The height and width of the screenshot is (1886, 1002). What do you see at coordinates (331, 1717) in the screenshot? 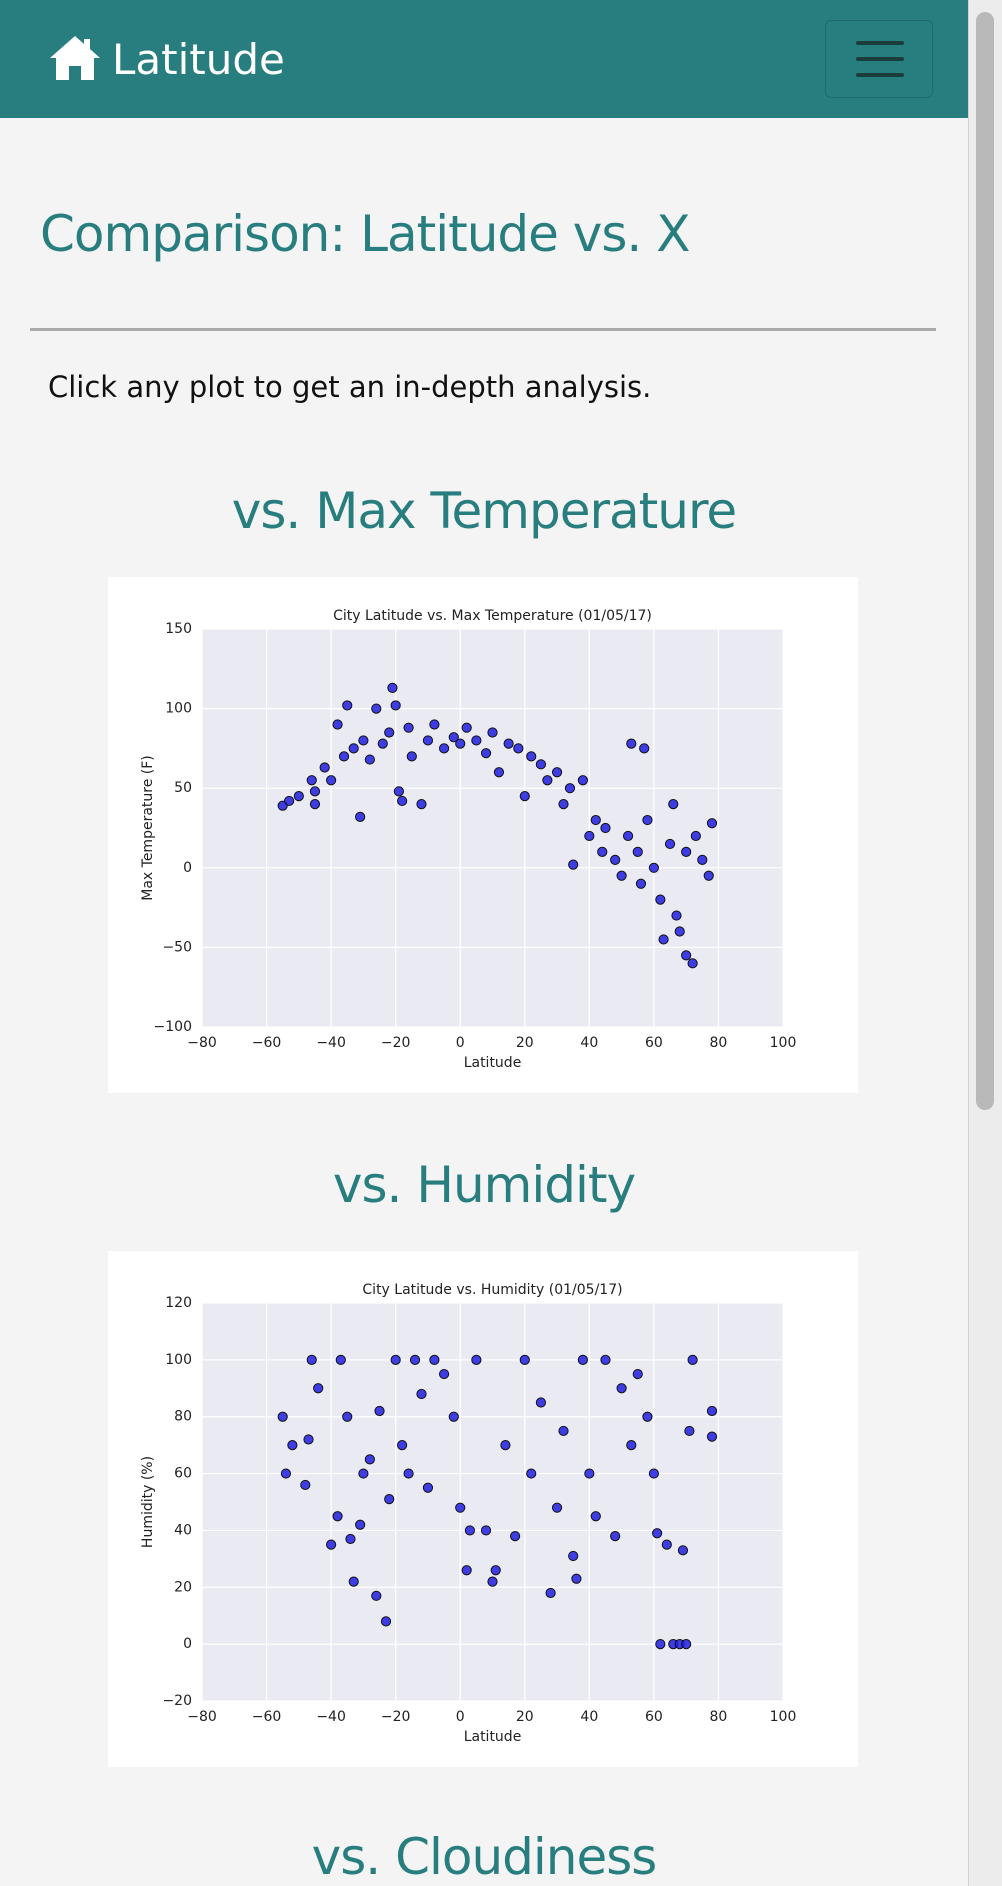
I see `x-tick-label: −40` at bounding box center [331, 1717].